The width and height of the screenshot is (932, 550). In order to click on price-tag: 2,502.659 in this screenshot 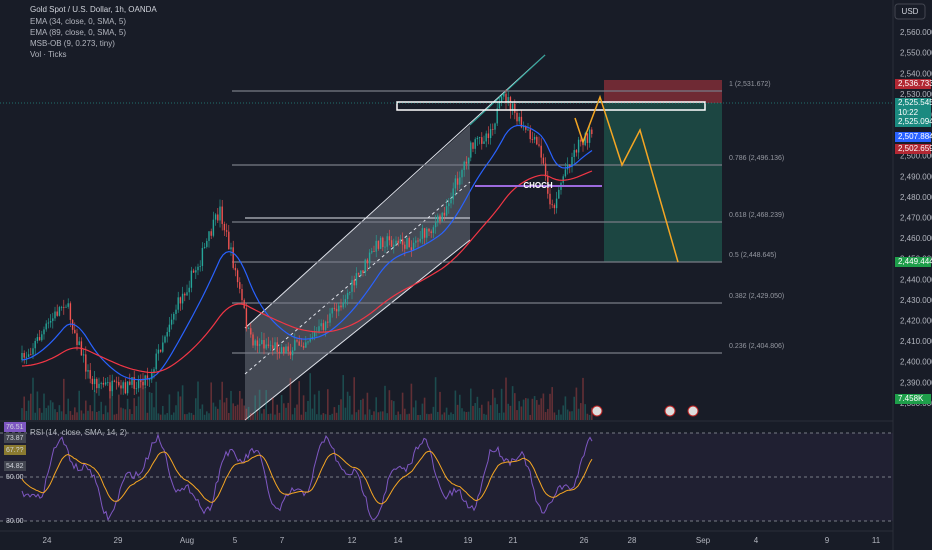, I will do `click(915, 148)`.